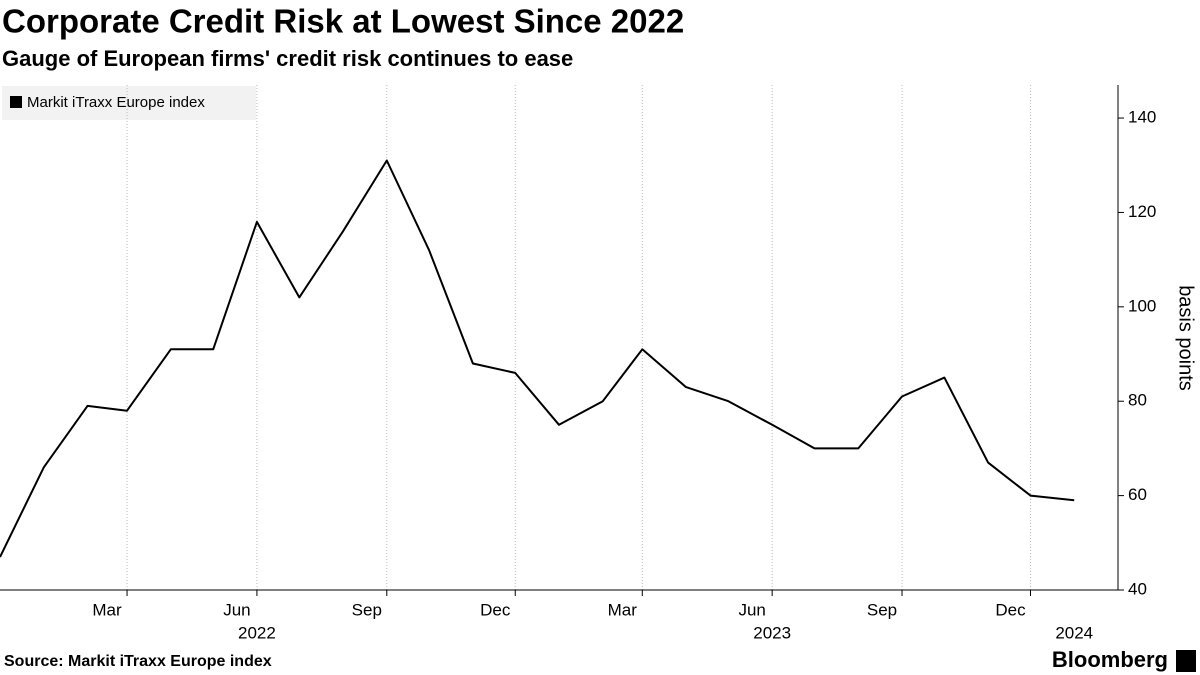  Describe the element at coordinates (772, 632) in the screenshot. I see `year-label: 2023` at that location.